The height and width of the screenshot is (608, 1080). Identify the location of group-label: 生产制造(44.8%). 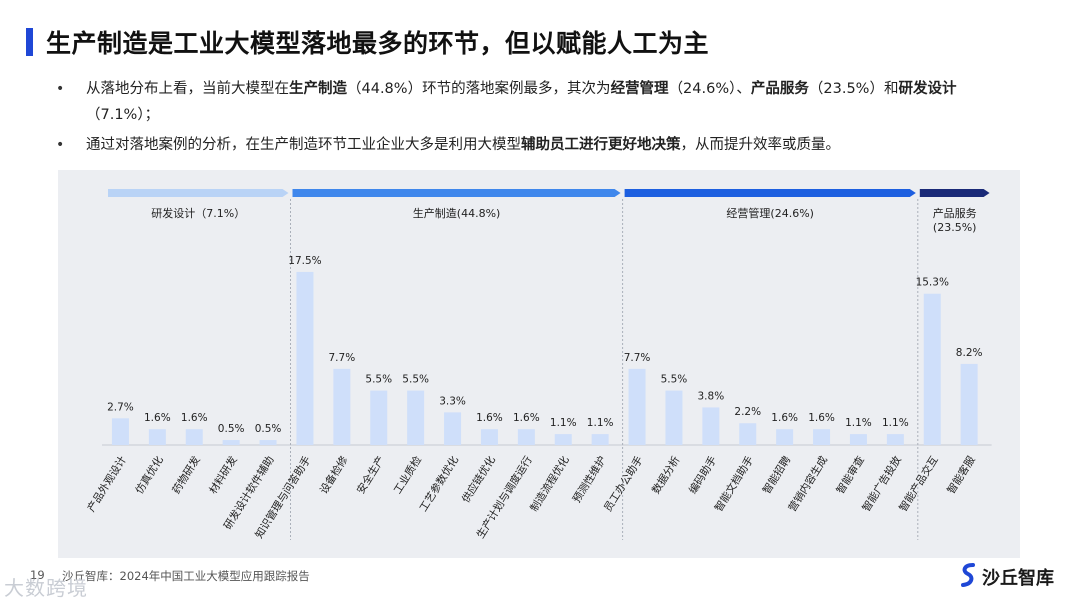
(457, 213).